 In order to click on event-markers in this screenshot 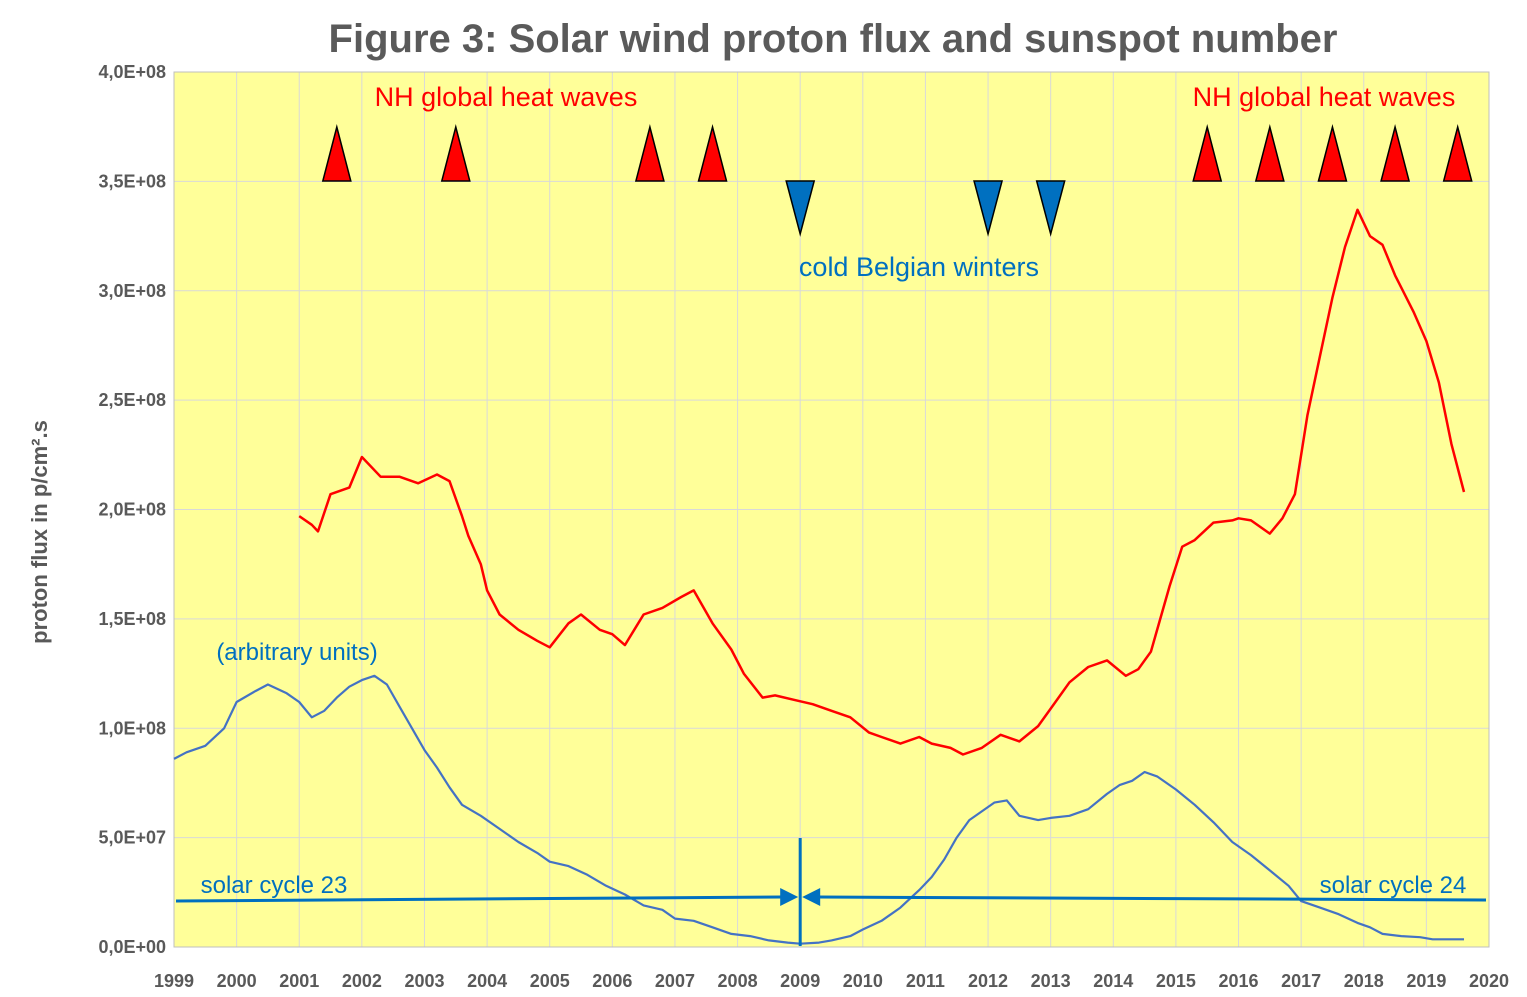, I will do `click(897, 180)`.